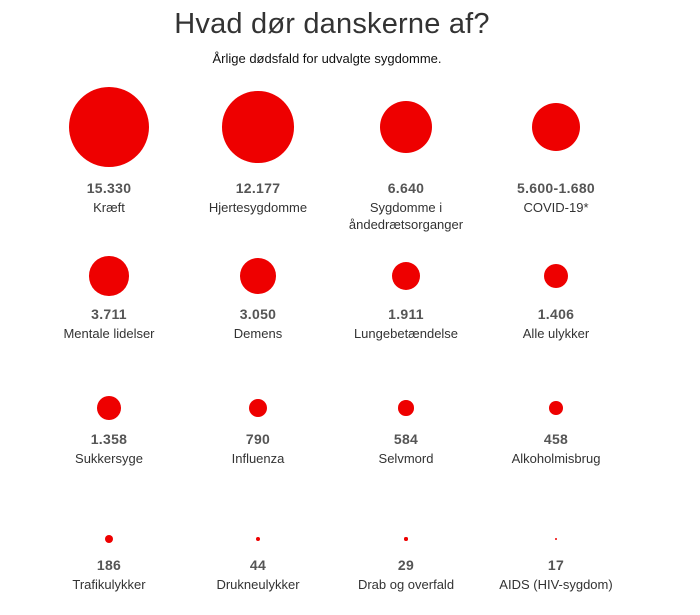 This screenshot has height=615, width=700. What do you see at coordinates (109, 188) in the screenshot?
I see `value-label-1: 15.330` at bounding box center [109, 188].